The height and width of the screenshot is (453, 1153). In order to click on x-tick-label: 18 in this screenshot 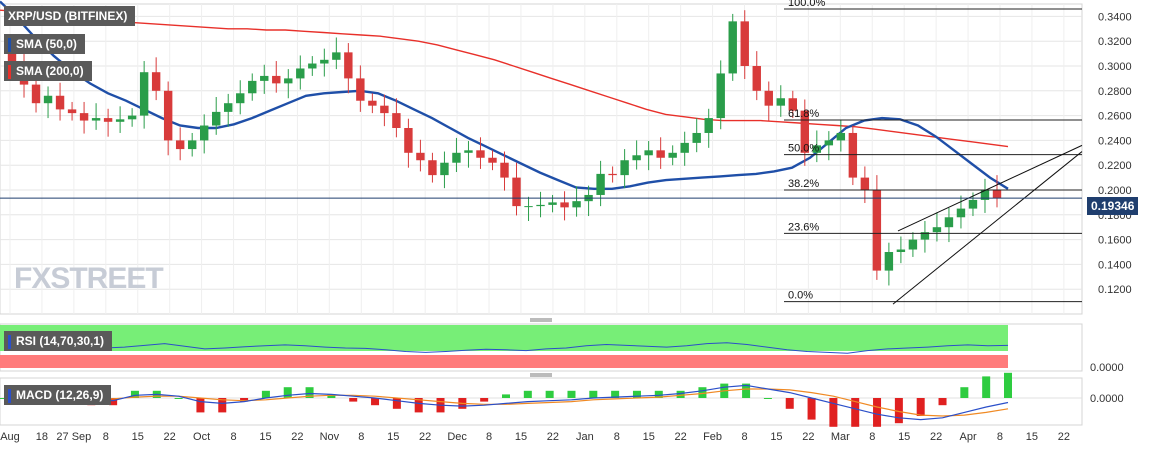, I will do `click(42, 437)`.